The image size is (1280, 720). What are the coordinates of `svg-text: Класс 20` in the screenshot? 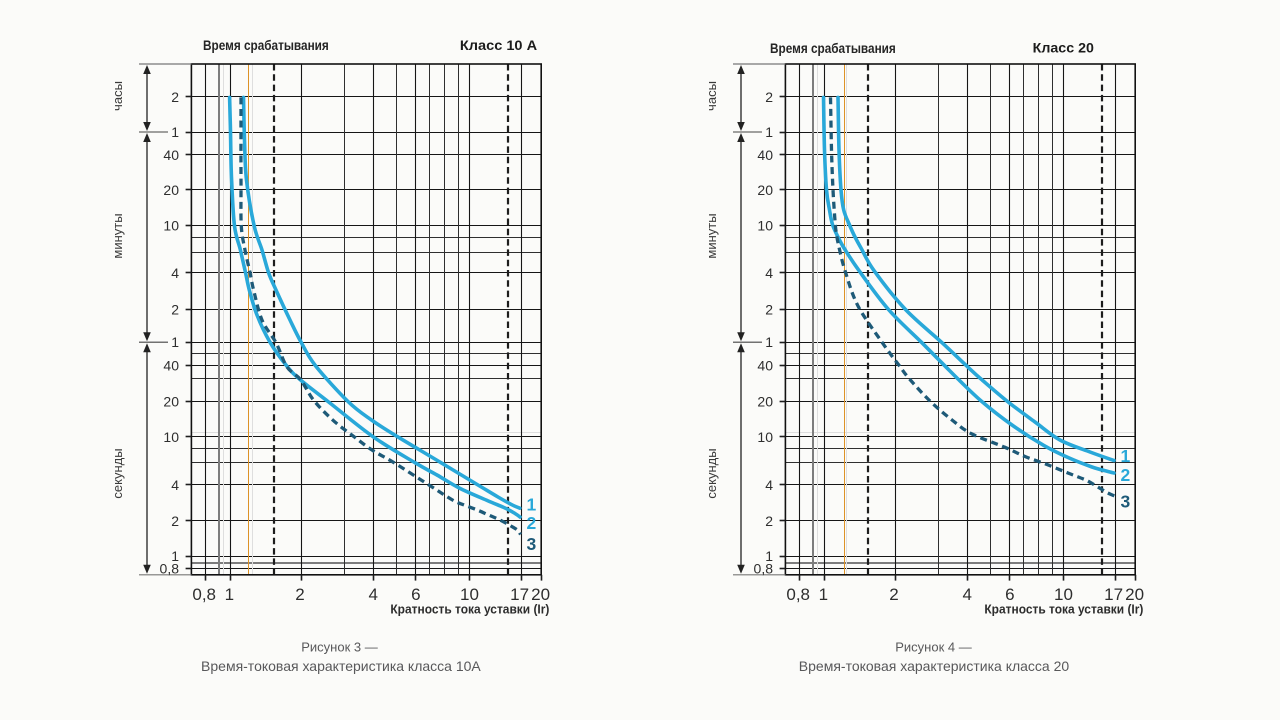 It's located at (1063, 48).